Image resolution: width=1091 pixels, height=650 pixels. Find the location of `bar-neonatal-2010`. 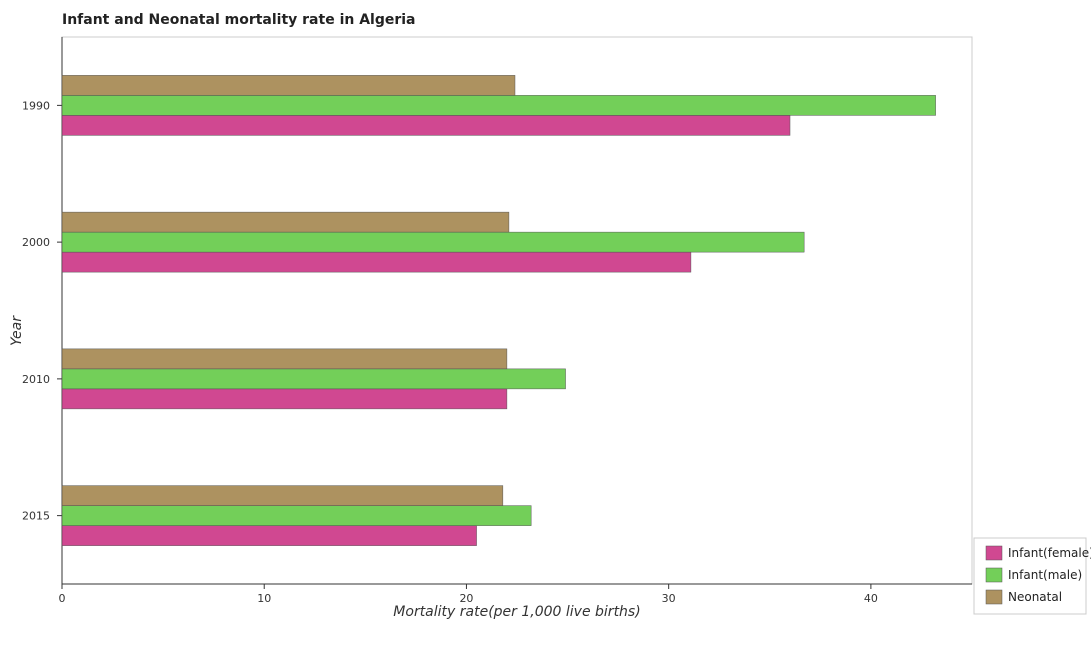

bar-neonatal-2010 is located at coordinates (284, 359).